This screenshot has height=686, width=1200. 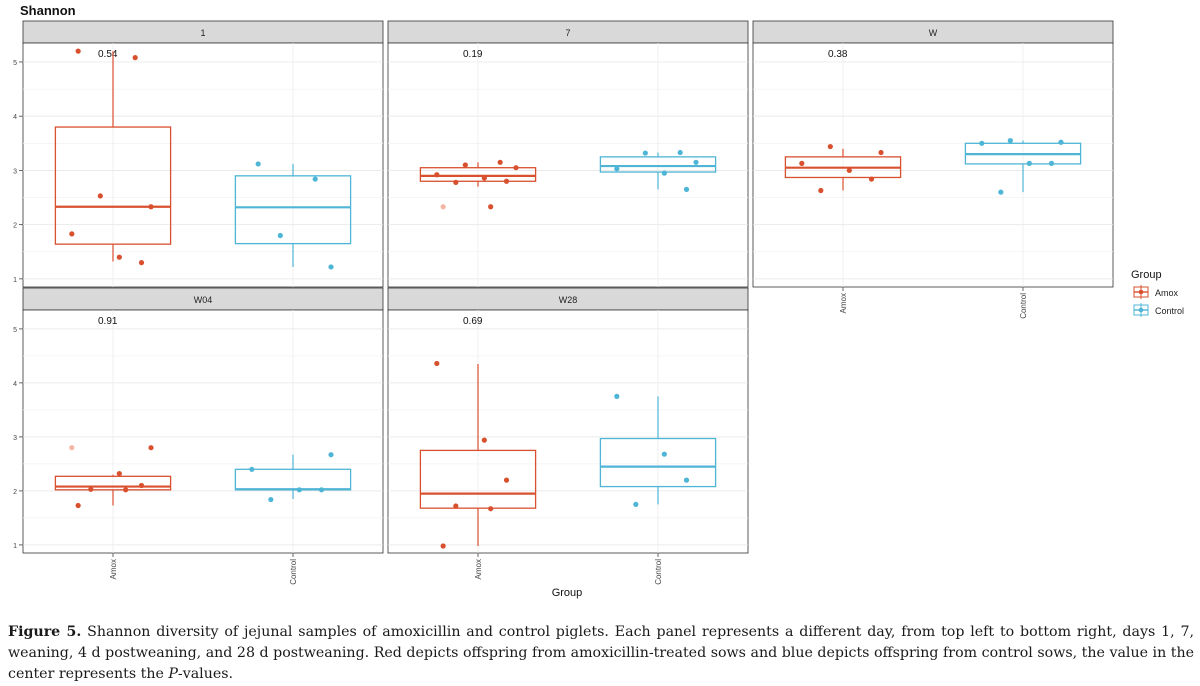 I want to click on chart-title: Shannon, so click(x=48, y=10).